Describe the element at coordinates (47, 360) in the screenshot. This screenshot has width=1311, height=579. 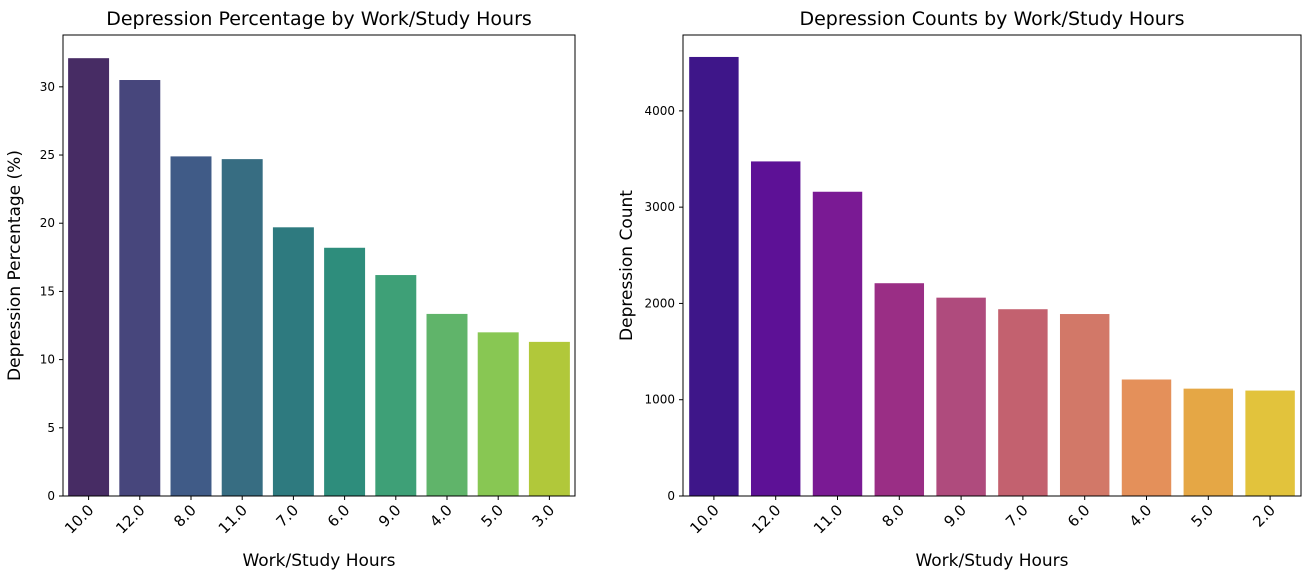
I see `y-tick-label: 10` at that location.